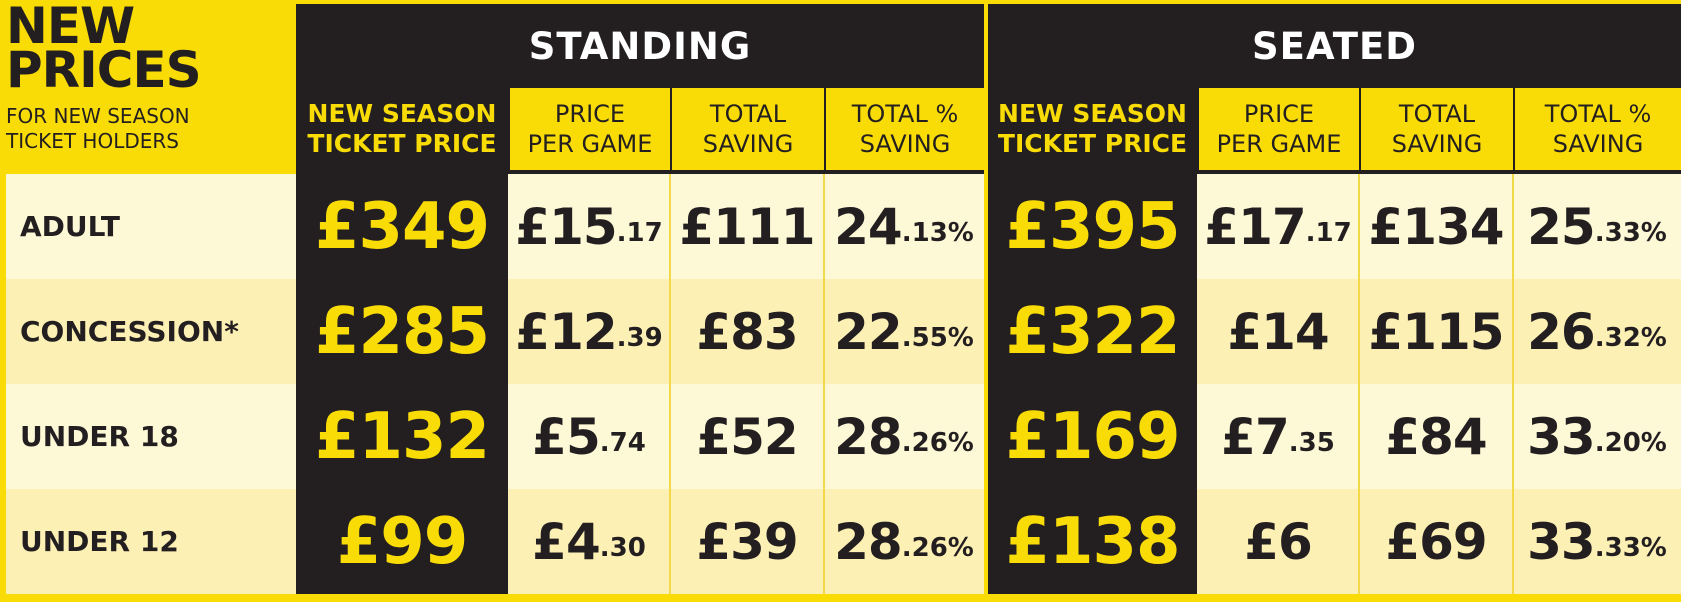 The image size is (1681, 602). I want to click on seated-season-price-cell: £322, so click(1092, 331).